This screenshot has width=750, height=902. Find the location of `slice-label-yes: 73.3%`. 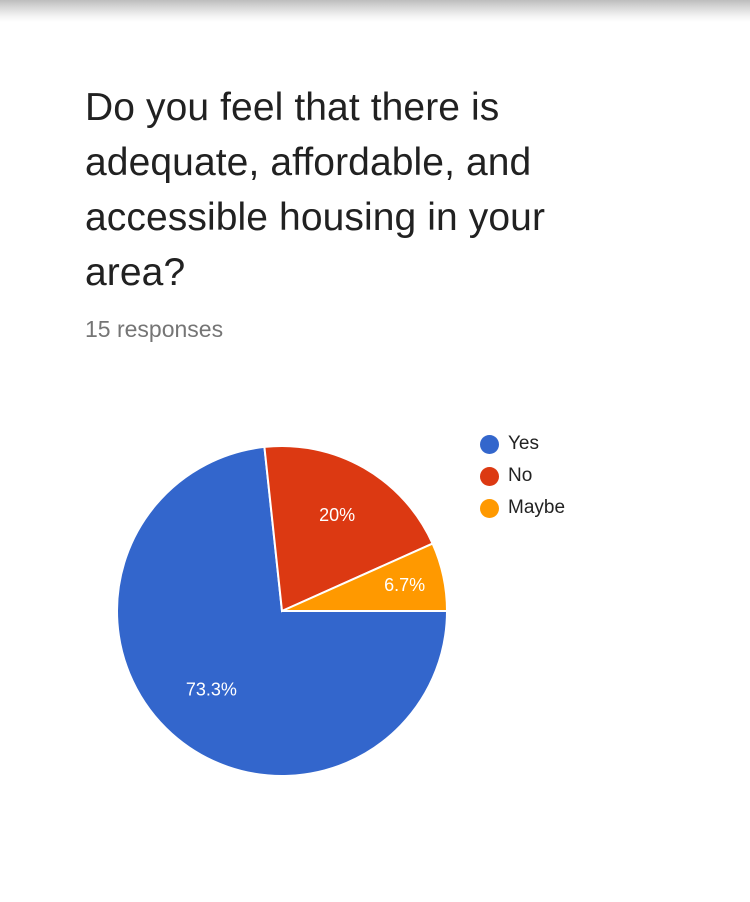

slice-label-yes: 73.3% is located at coordinates (211, 690).